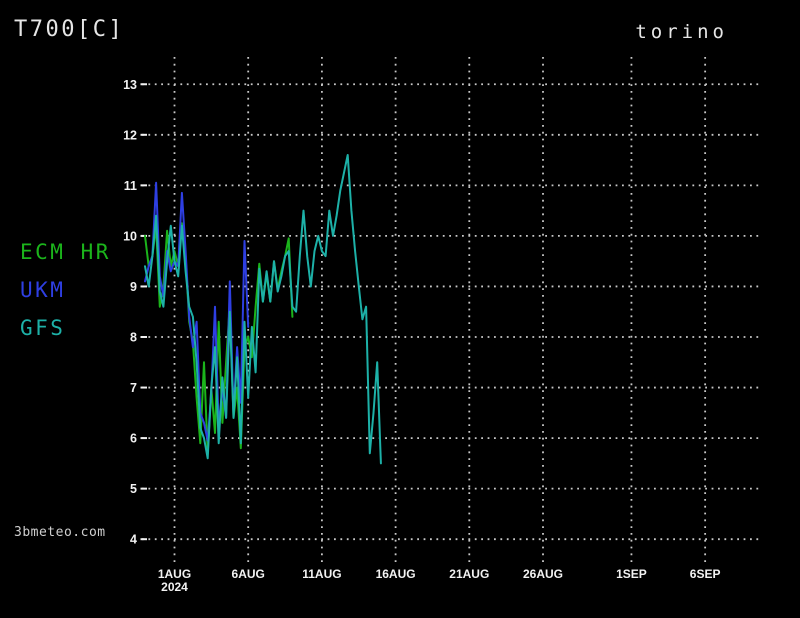 This screenshot has height=618, width=800. I want to click on y-tick-label: 5, so click(133, 489).